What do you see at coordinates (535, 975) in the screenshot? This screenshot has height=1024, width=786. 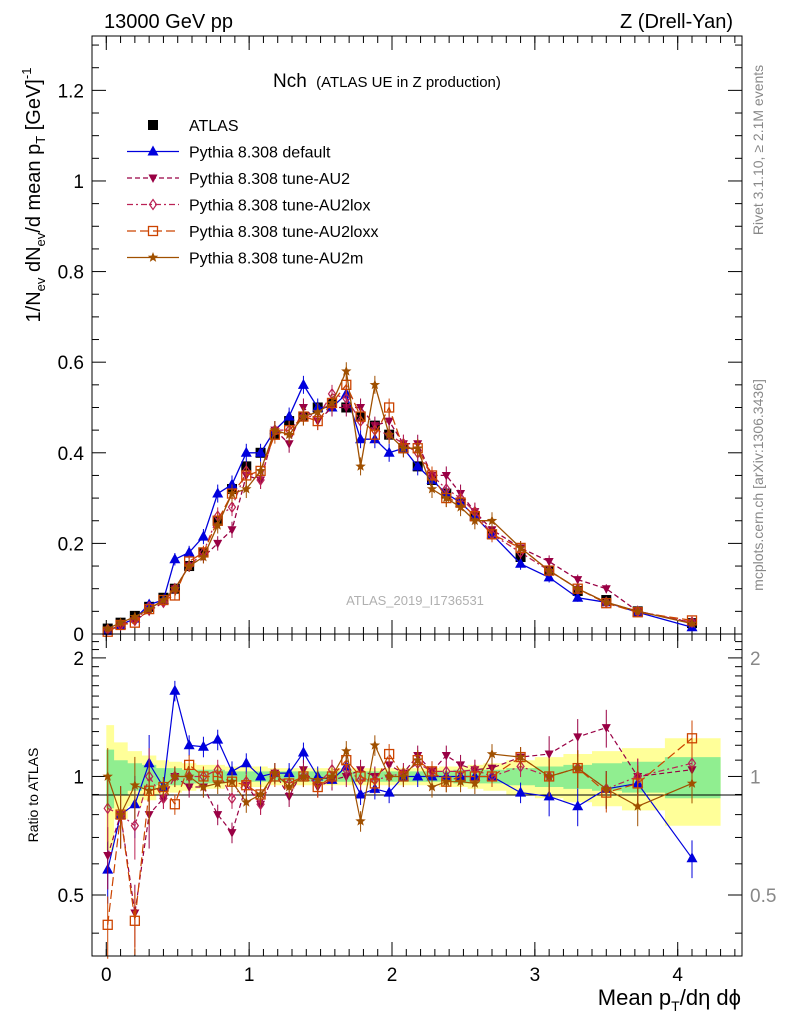 I see `x-tick-label: 3` at bounding box center [535, 975].